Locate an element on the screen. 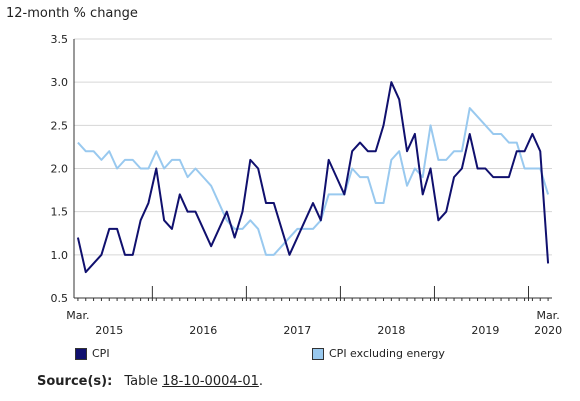 This screenshot has height=401, width=580. source-prefix: Table is located at coordinates (141, 381).